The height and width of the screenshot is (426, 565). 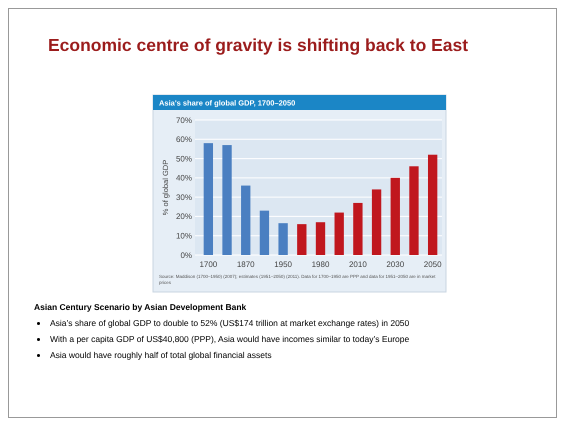 What do you see at coordinates (358, 264) in the screenshot?
I see `x-tick-label: 2010` at bounding box center [358, 264].